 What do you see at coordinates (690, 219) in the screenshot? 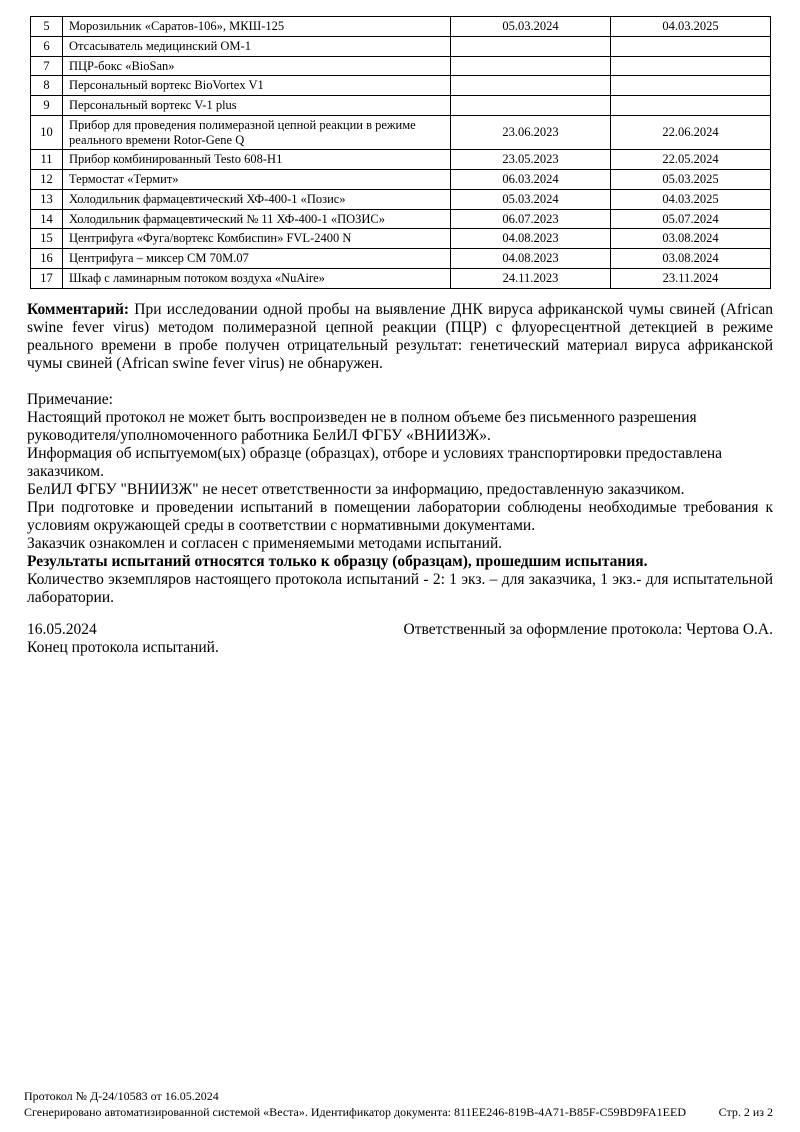
I see `date-column-2: 05.07.2024` at bounding box center [690, 219].